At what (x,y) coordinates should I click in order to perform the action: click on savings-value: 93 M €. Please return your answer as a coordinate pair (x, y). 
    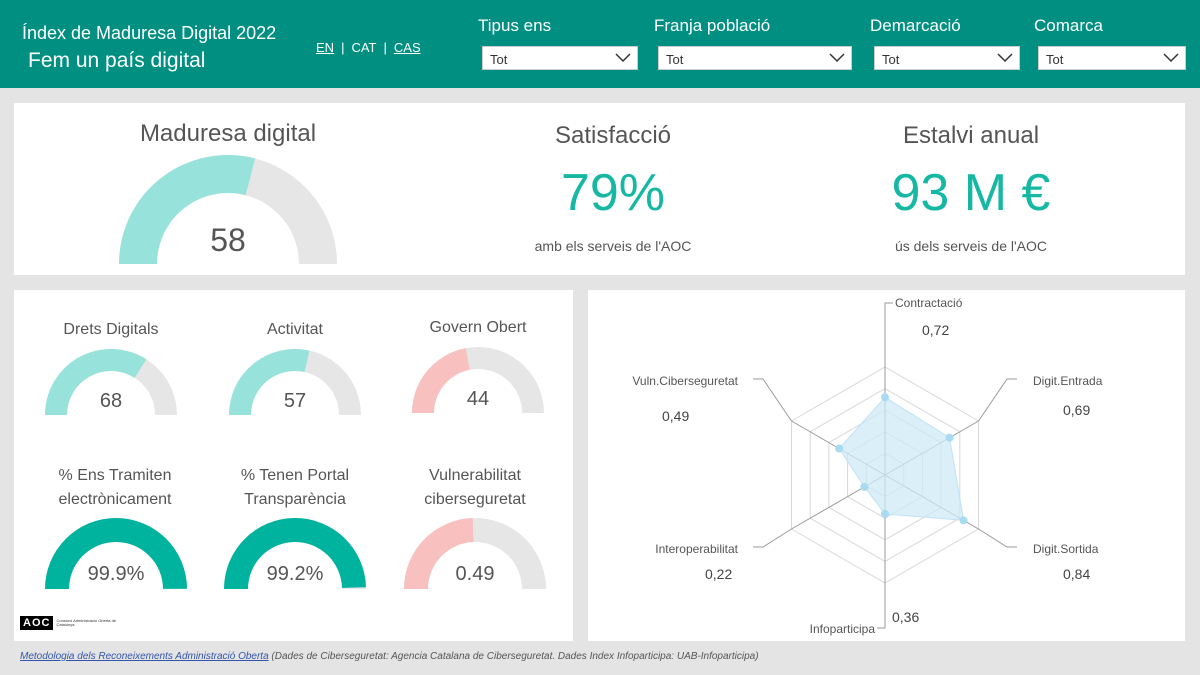
    Looking at the image, I should click on (971, 193).